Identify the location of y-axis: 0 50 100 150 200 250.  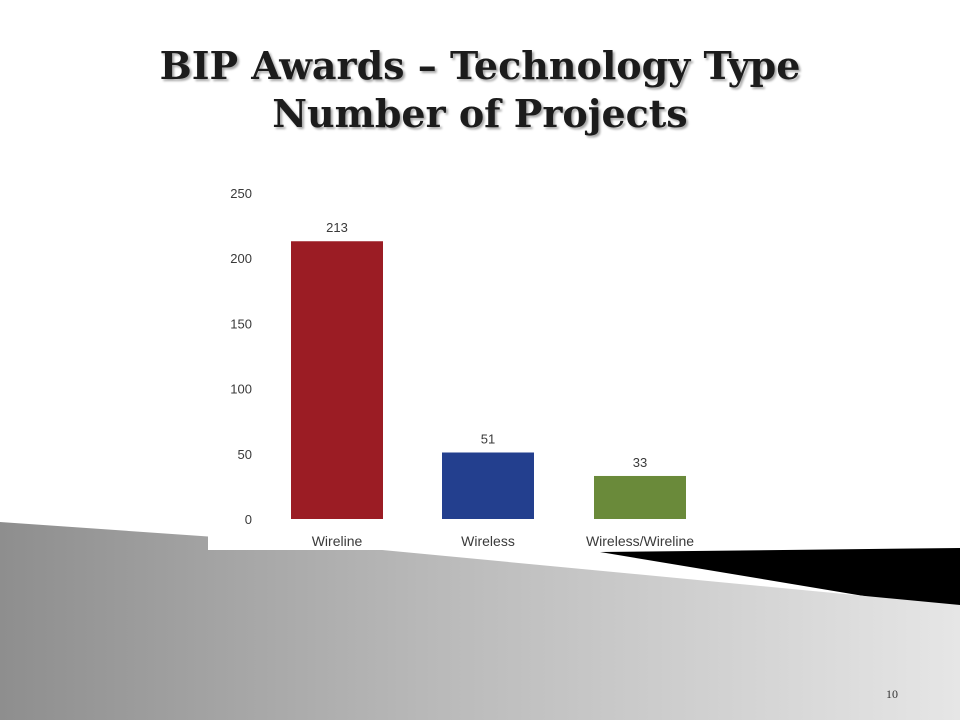
(241, 356).